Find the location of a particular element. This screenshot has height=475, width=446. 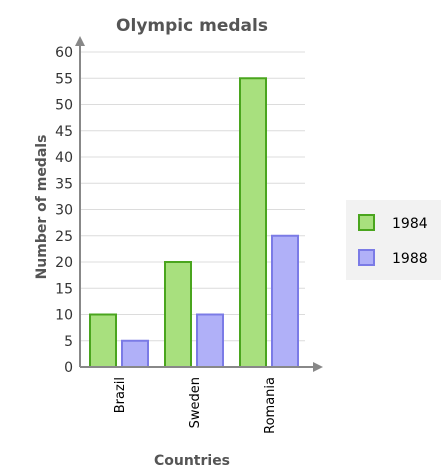

legend-background is located at coordinates (393, 240).